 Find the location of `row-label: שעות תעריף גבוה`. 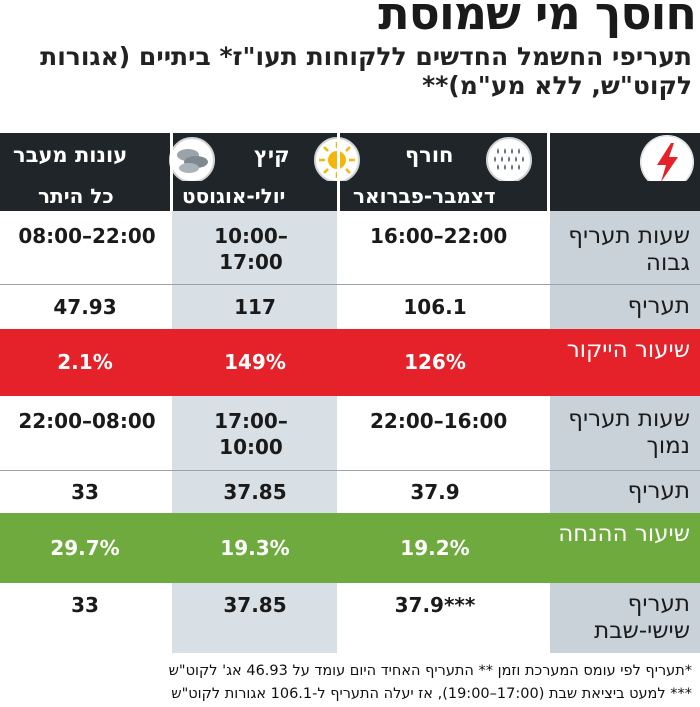

row-label: שעות תעריף גבוה is located at coordinates (629, 249).